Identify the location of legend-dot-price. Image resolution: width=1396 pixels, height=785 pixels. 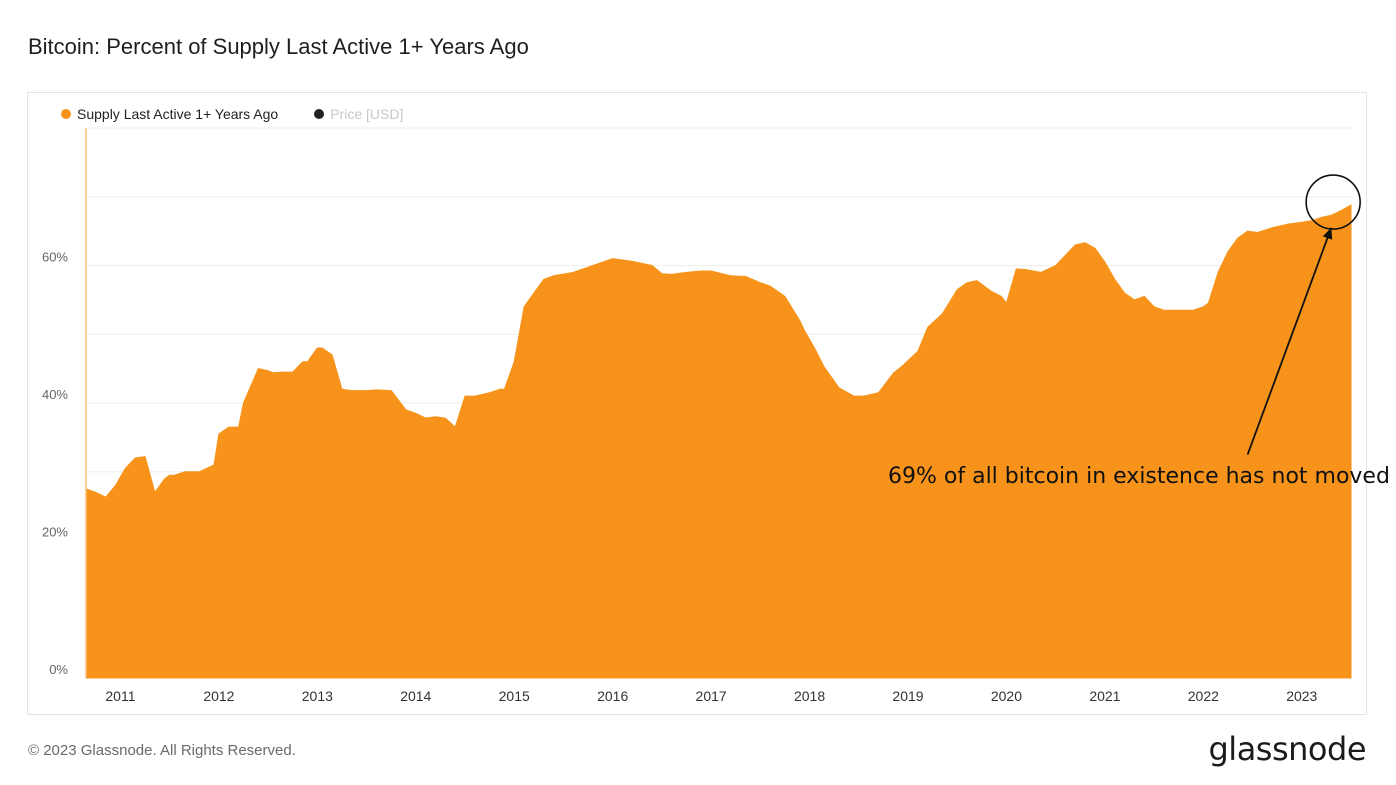
(319, 114).